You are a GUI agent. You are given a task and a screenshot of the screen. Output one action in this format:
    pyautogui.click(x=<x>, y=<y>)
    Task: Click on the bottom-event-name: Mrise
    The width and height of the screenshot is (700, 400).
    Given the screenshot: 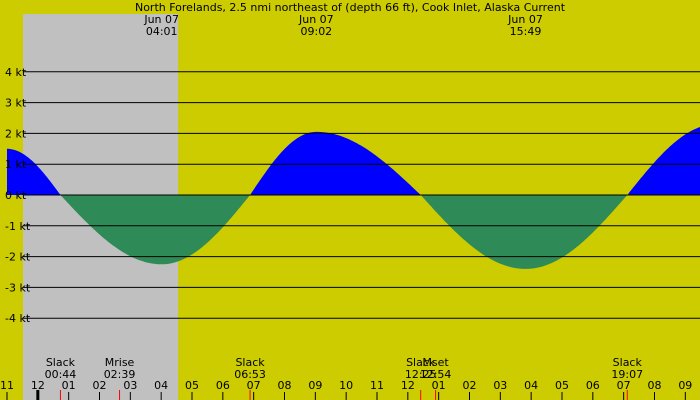 What is the action you would take?
    pyautogui.click(x=120, y=362)
    